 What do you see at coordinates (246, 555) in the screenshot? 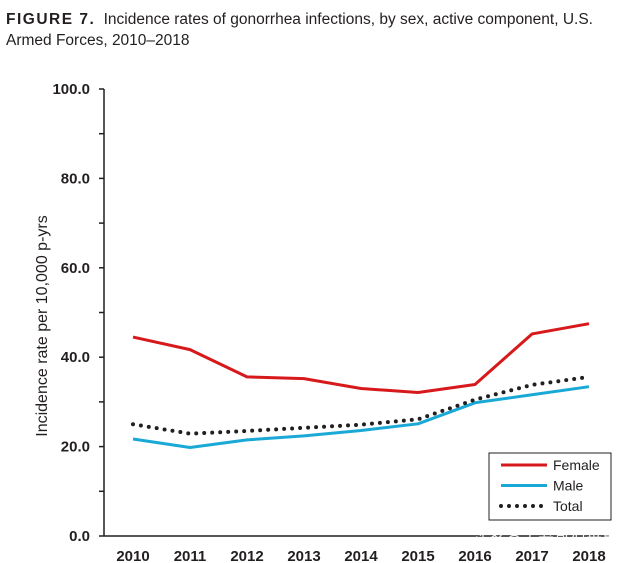
I see `x-tick-label: 2012` at bounding box center [246, 555].